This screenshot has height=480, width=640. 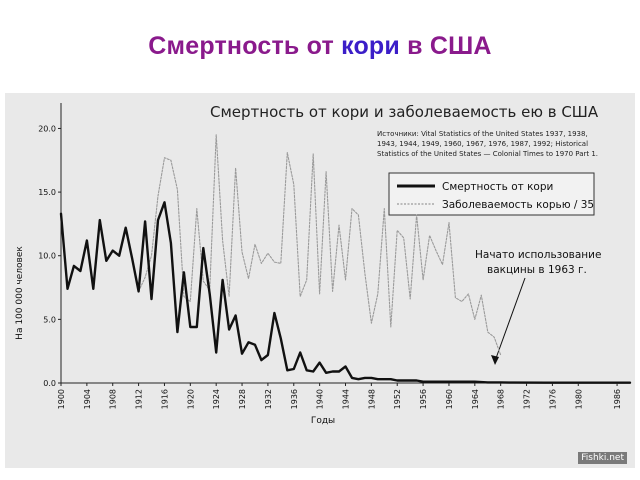 I want to click on x-tick-label: 1972, so click(x=527, y=399).